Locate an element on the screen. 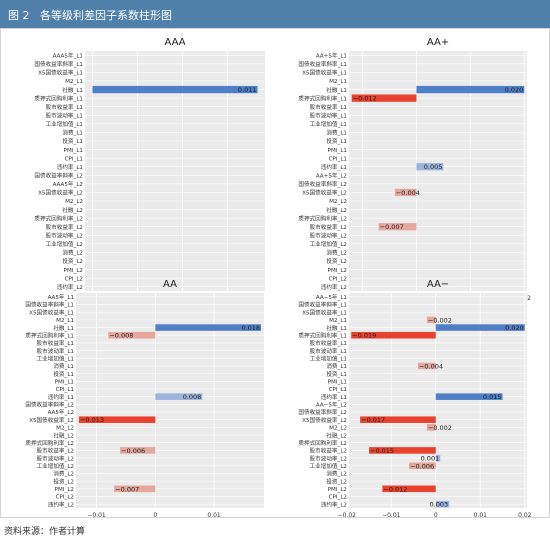  data-label: −0.017 is located at coordinates (373, 420).